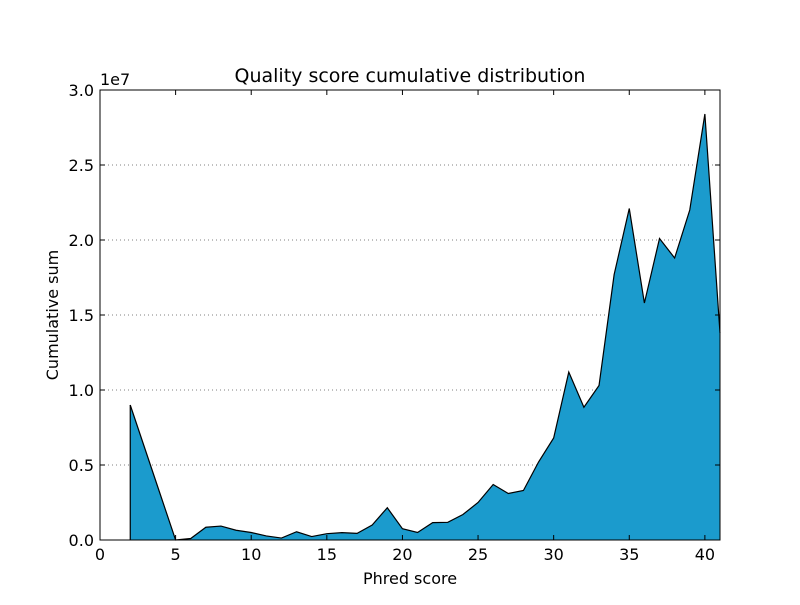  Describe the element at coordinates (81, 90) in the screenshot. I see `y-tick-label: 3.0` at that location.